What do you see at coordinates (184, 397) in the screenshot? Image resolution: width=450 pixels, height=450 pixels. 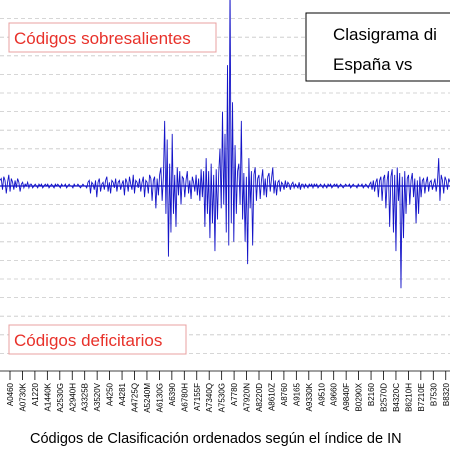 I see `x-tick-label: A6780H` at bounding box center [184, 397].